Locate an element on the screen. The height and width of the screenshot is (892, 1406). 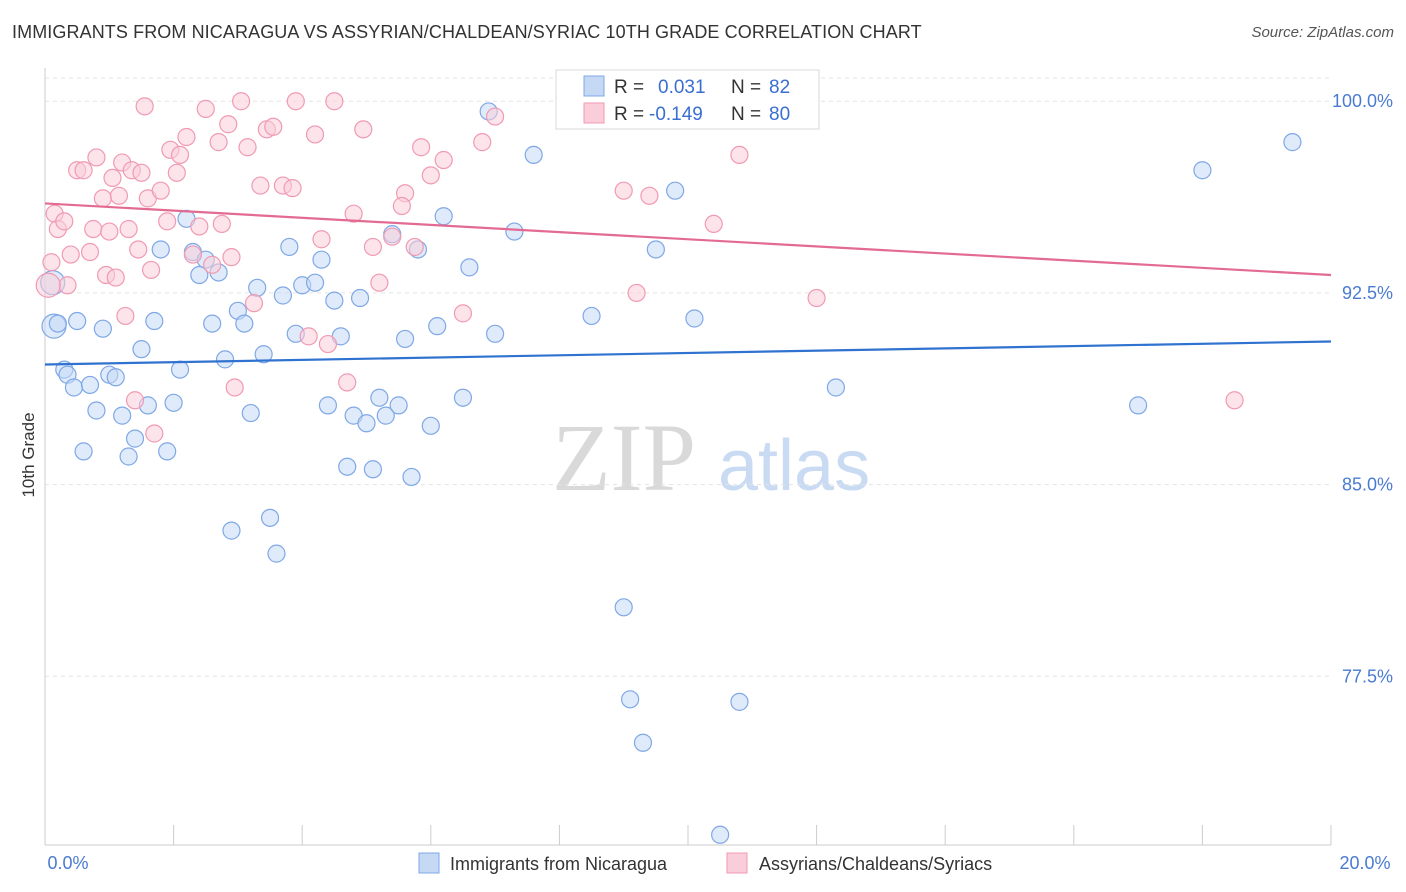
x-tick-labels: 0.0% 20.0% is located at coordinates (718, 863).